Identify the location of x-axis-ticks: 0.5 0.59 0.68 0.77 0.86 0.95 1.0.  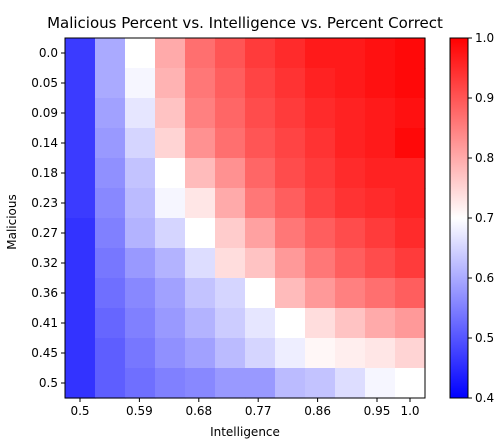
(245, 408).